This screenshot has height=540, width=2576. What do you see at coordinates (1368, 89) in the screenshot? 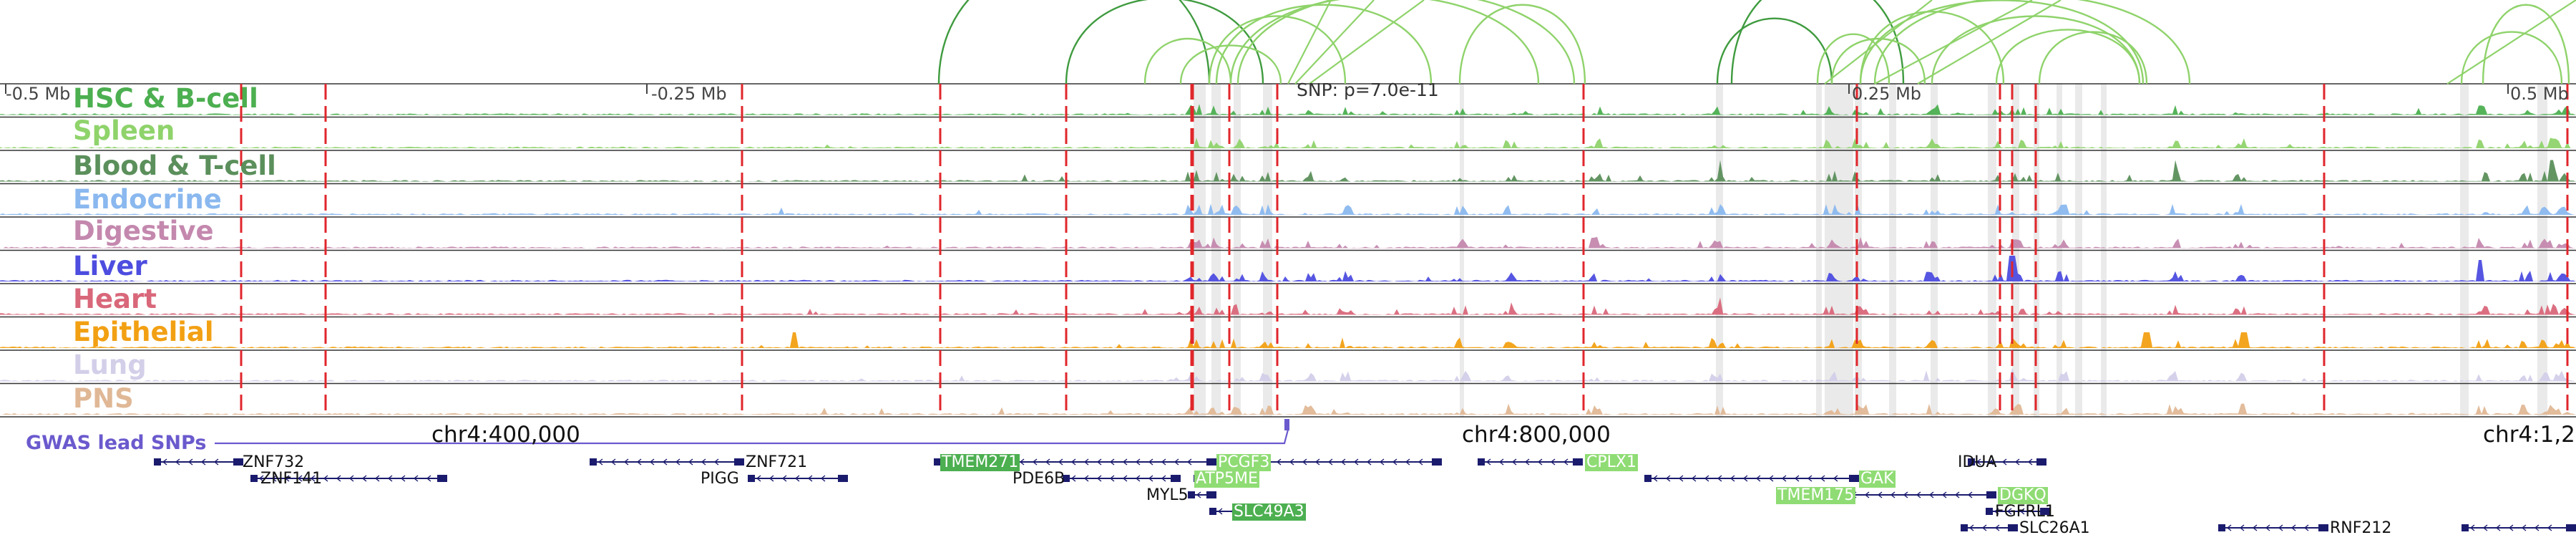
I see `snp-annotation: SNP: p=7.0e-11` at bounding box center [1368, 89].